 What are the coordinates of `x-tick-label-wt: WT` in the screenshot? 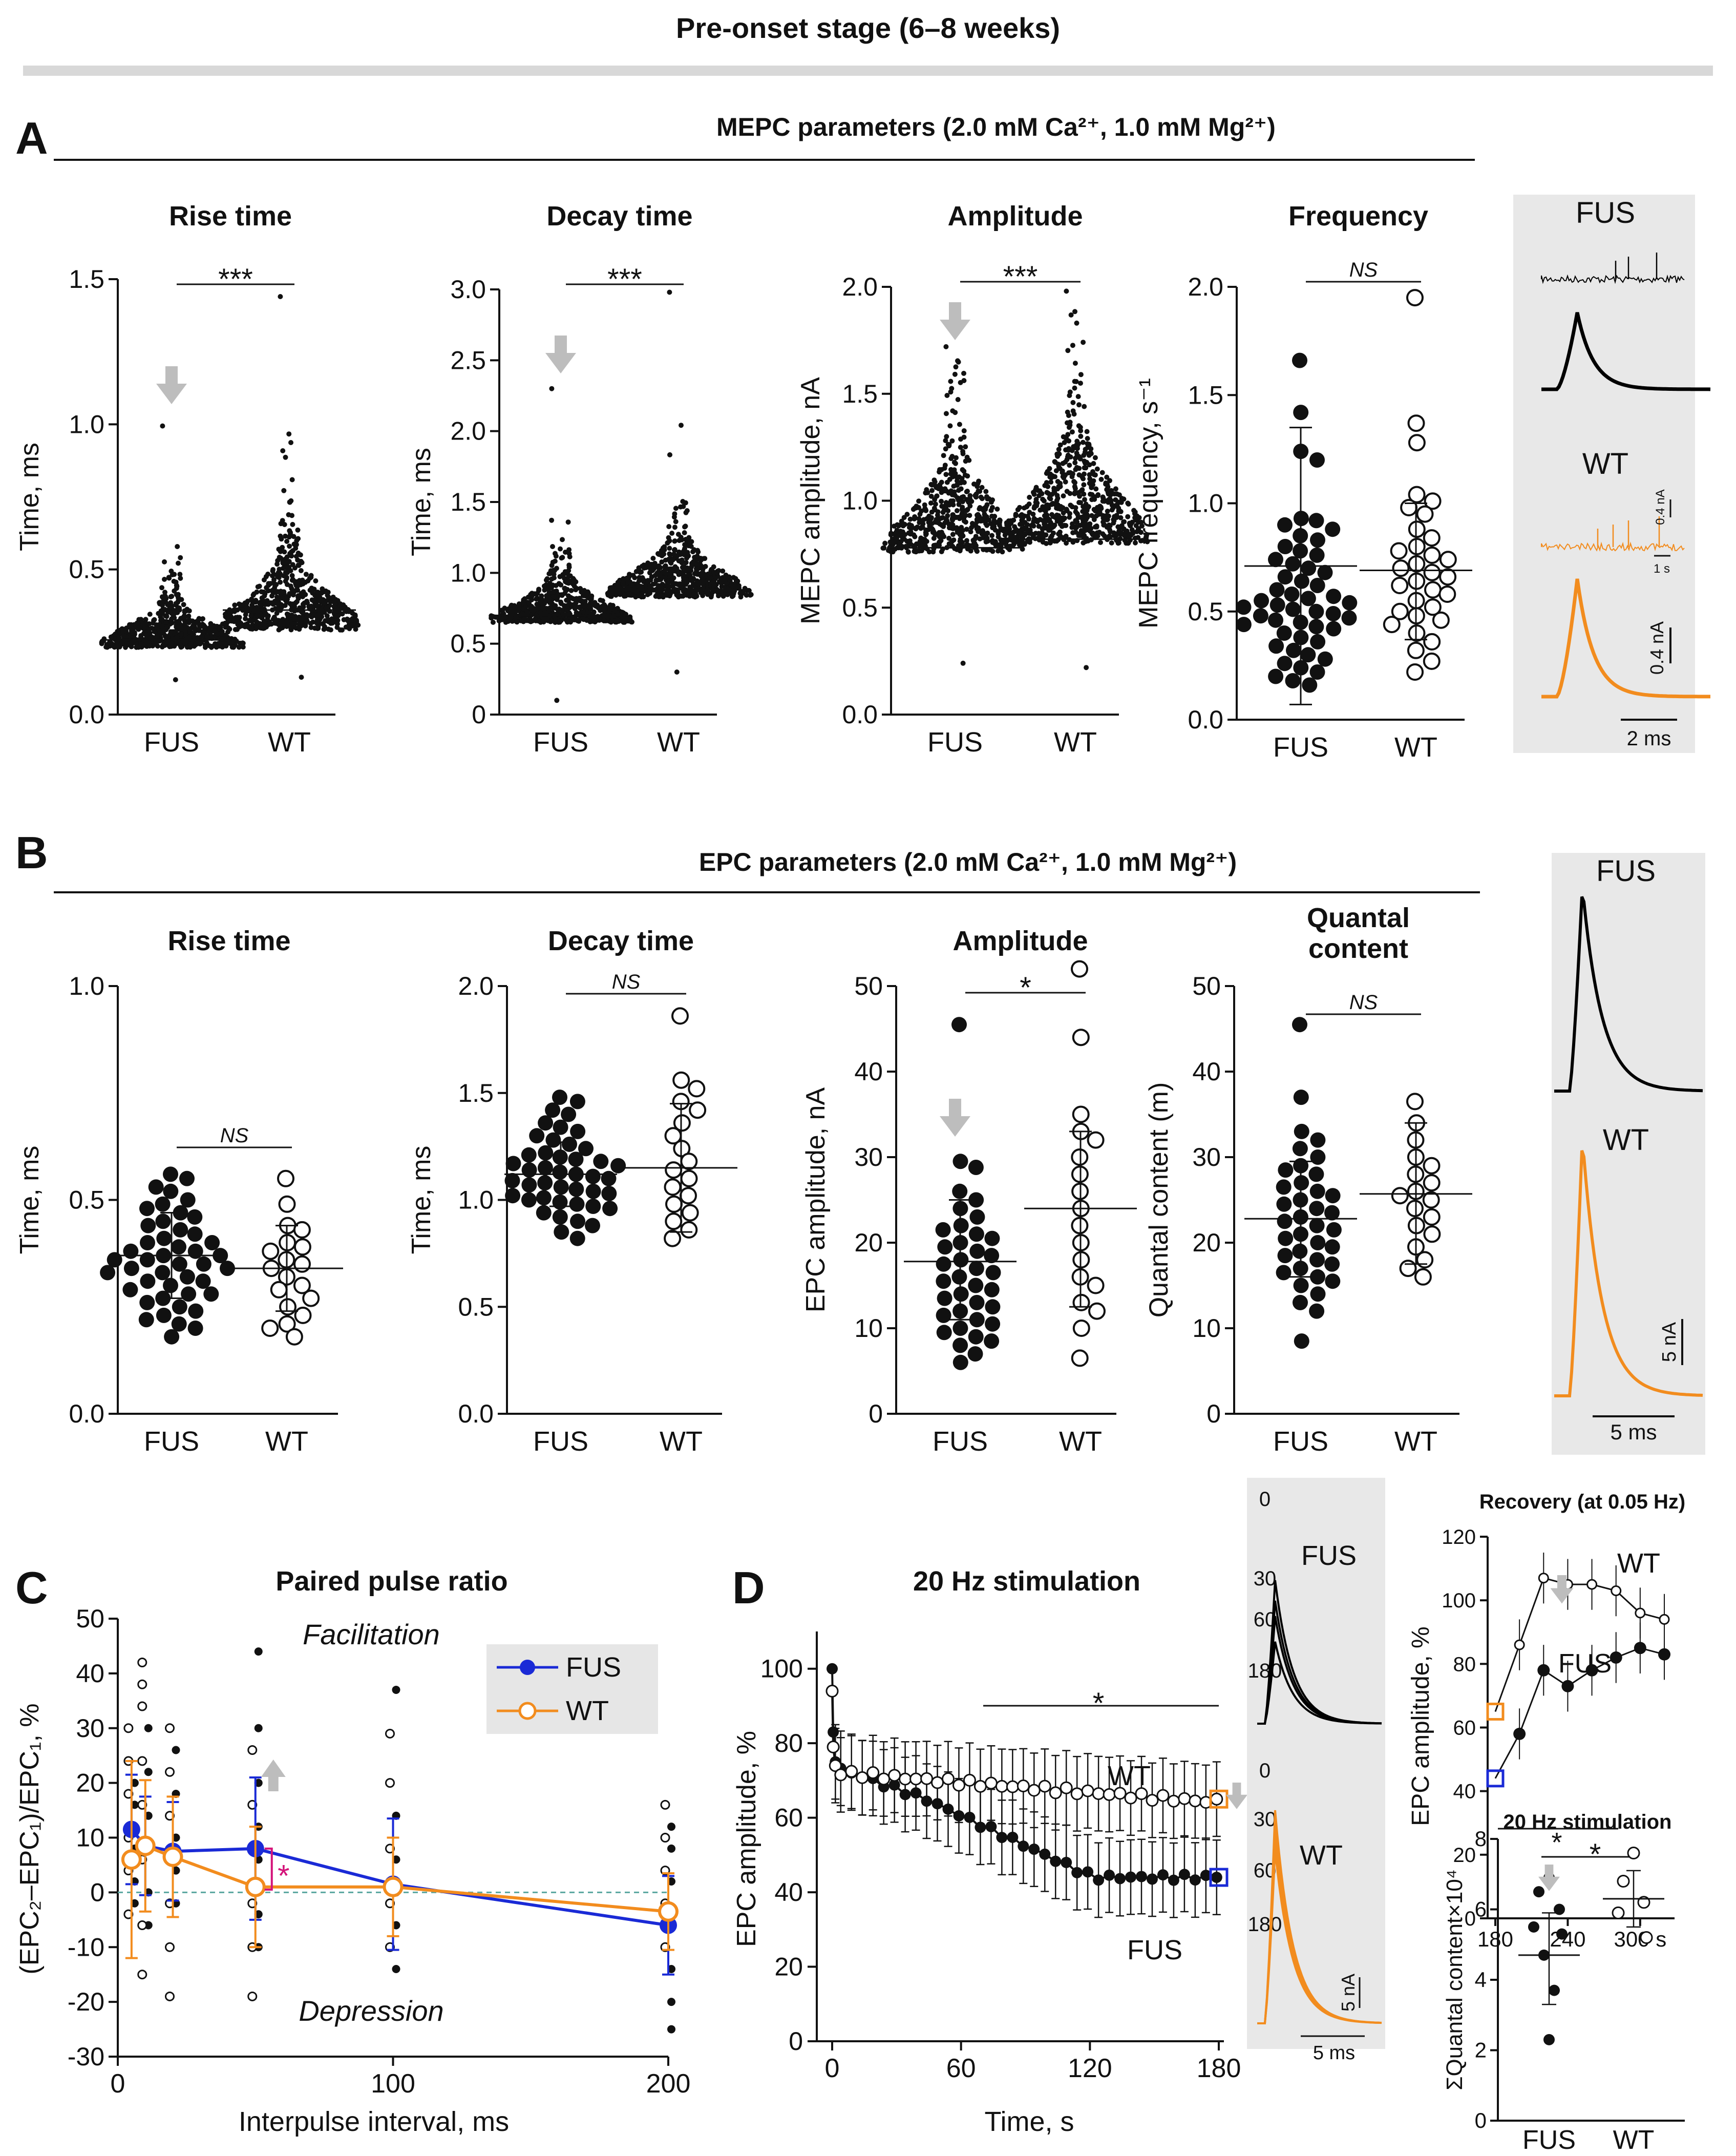 It's located at (1415, 1441).